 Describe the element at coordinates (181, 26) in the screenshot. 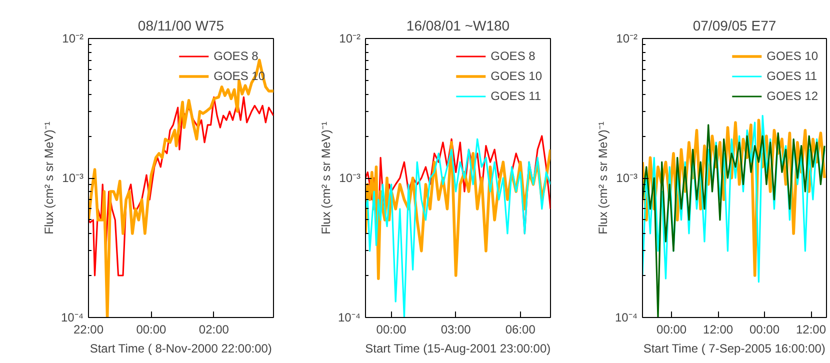

I see `chart-title: 08/11/00 W75` at that location.